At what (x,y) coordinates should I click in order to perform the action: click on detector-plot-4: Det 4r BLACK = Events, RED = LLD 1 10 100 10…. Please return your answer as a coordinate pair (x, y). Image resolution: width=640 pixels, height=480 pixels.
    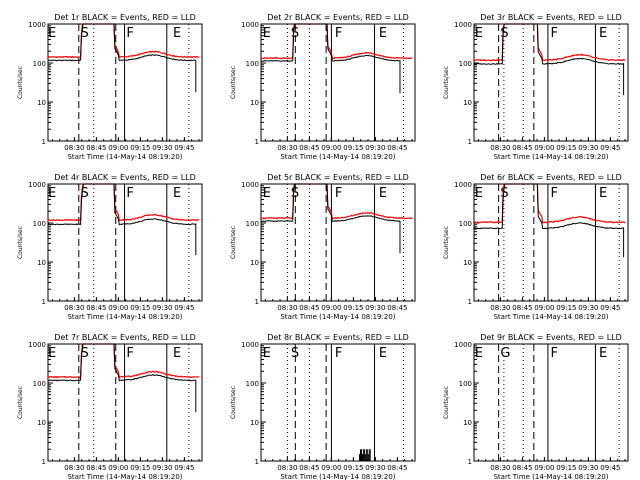
    Looking at the image, I should click on (110, 247).